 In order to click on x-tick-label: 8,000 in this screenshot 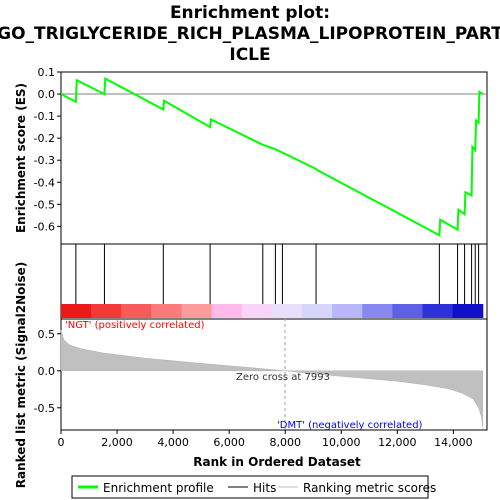, I will do `click(285, 442)`.